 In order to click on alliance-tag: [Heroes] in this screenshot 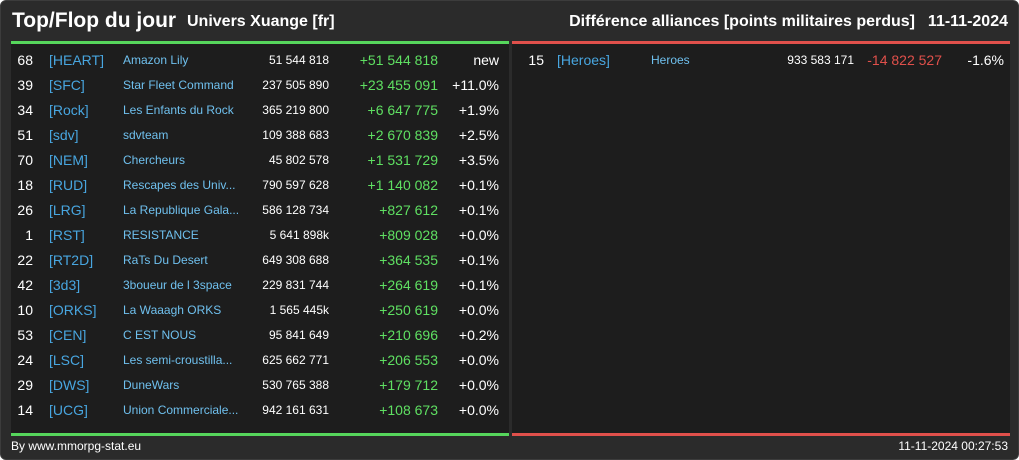, I will do `click(583, 60)`.